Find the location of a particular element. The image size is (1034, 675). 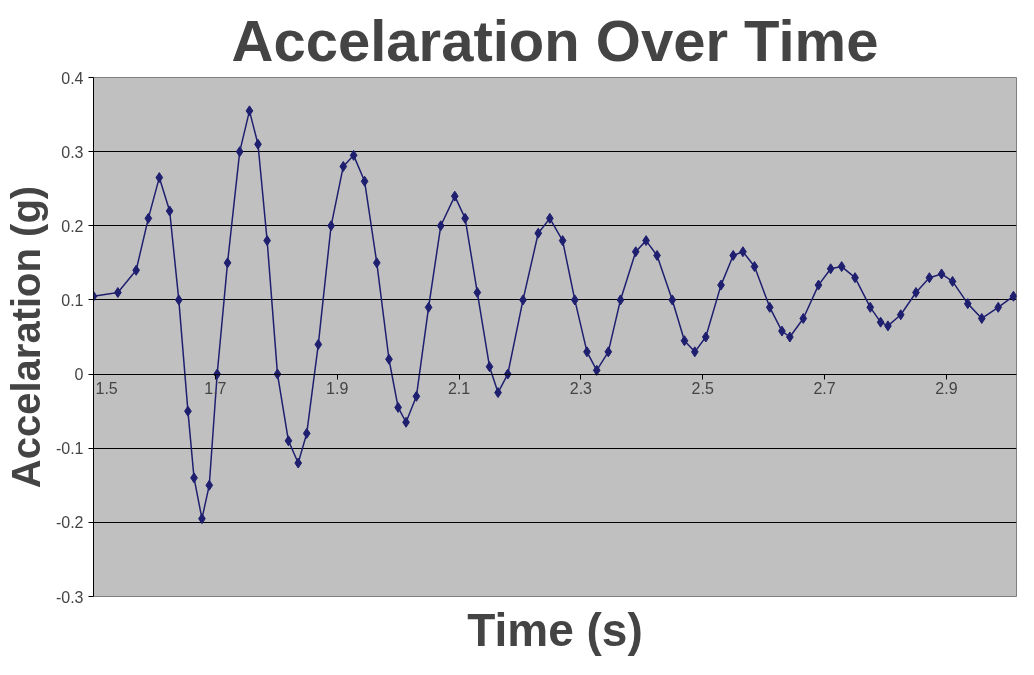

y-tick-label: 0.4 is located at coordinates (72, 78).